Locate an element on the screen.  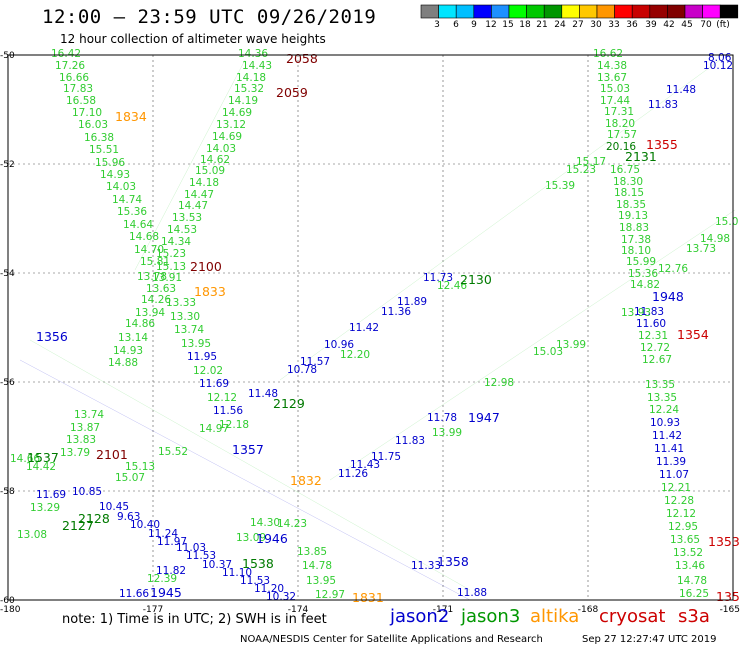
pass-time-label: 1358 is located at coordinates (453, 561).